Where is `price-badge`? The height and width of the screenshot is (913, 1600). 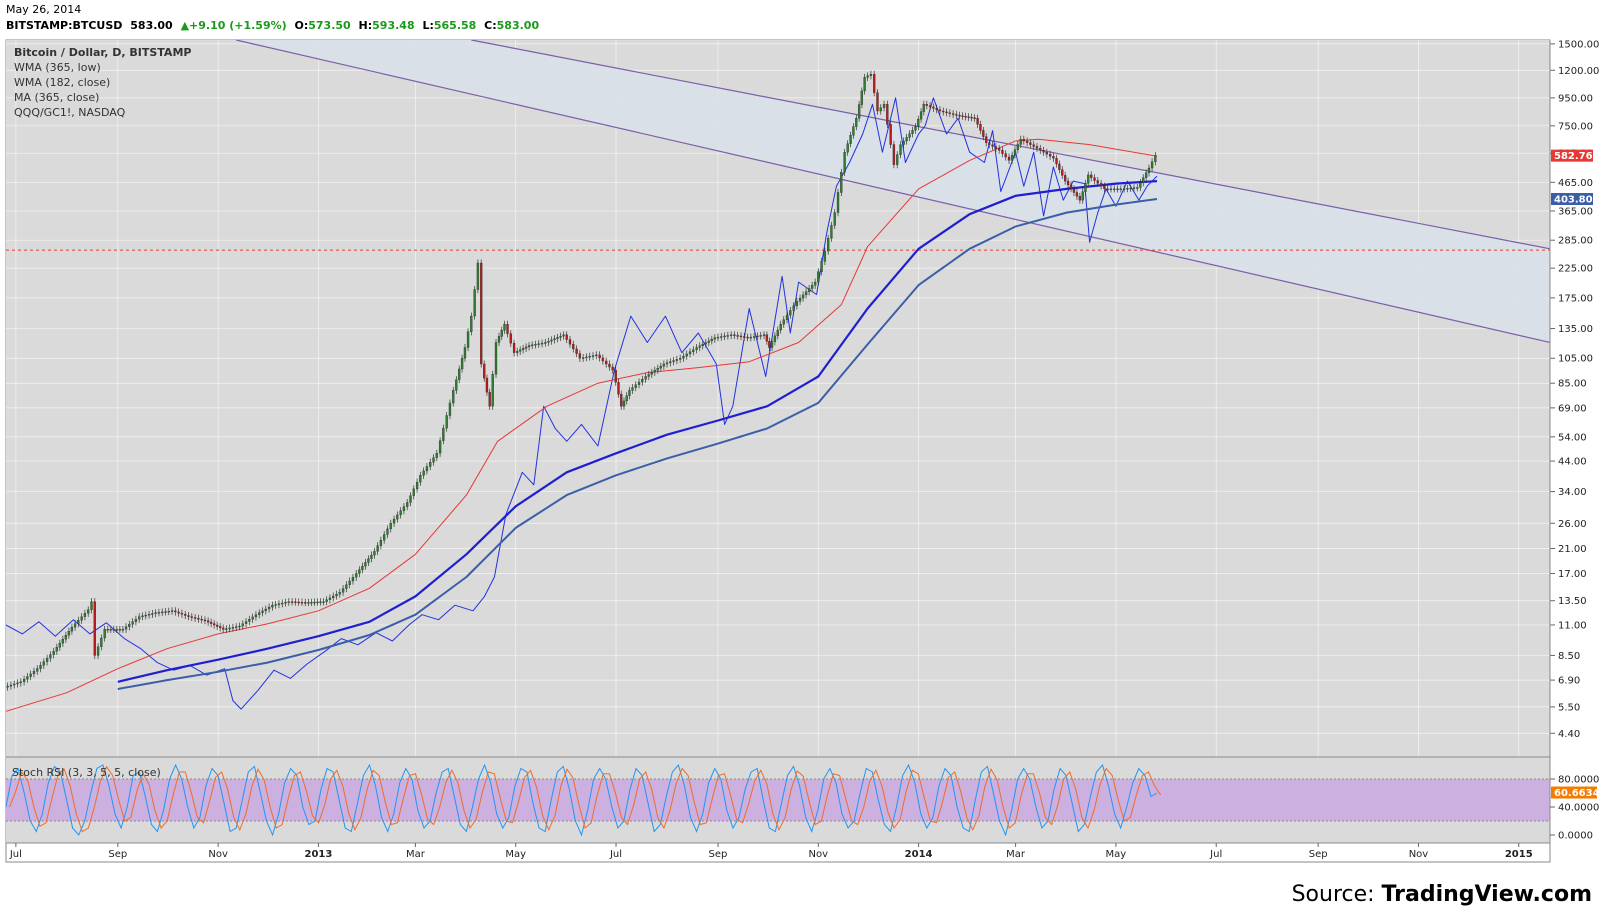 price-badge is located at coordinates (1572, 155).